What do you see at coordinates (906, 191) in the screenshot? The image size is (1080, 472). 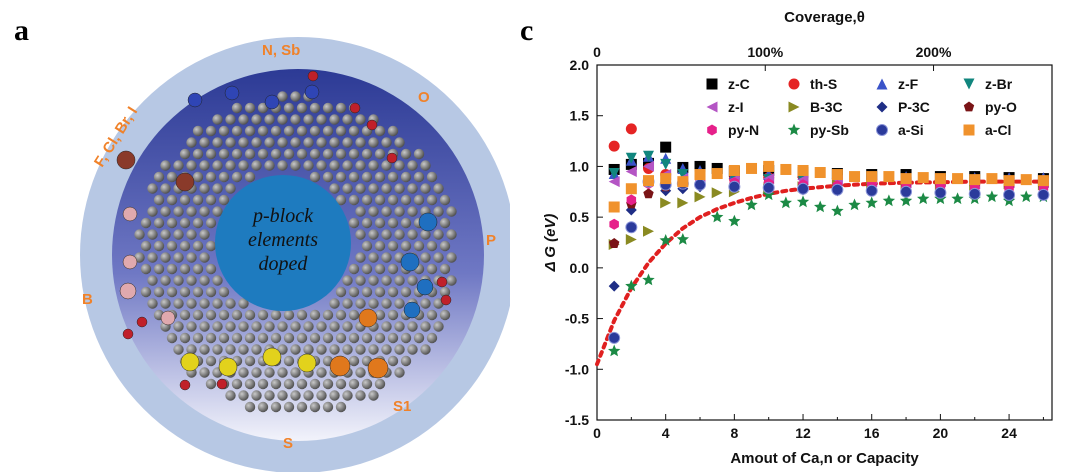 I see `data-point-a-Si` at bounding box center [906, 191].